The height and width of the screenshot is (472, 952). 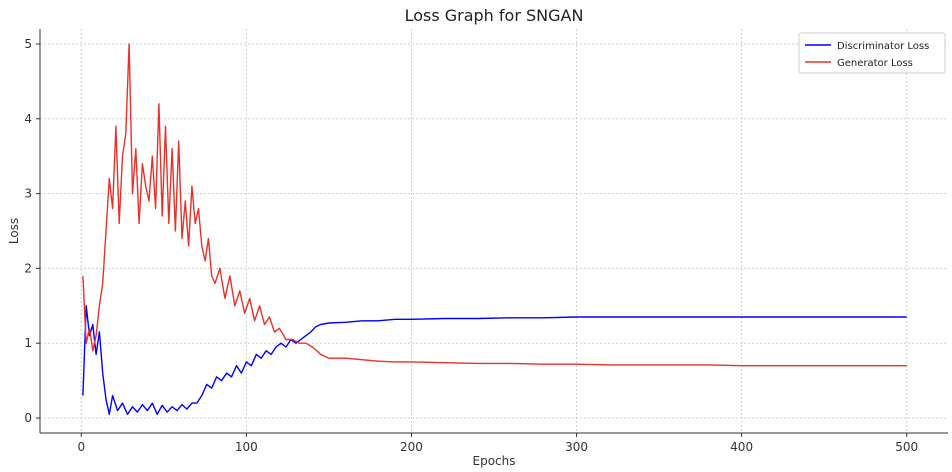 What do you see at coordinates (28, 44) in the screenshot?
I see `y-tick-label: 5` at bounding box center [28, 44].